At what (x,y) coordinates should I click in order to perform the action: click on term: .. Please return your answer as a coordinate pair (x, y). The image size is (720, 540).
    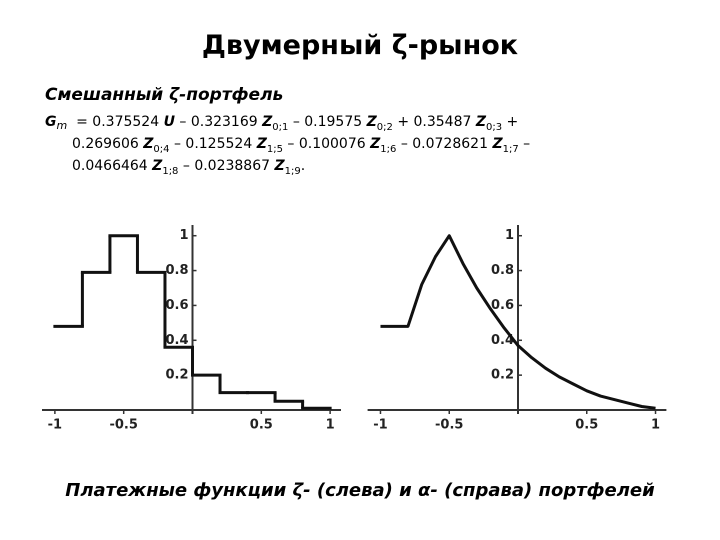
    Looking at the image, I should click on (303, 166).